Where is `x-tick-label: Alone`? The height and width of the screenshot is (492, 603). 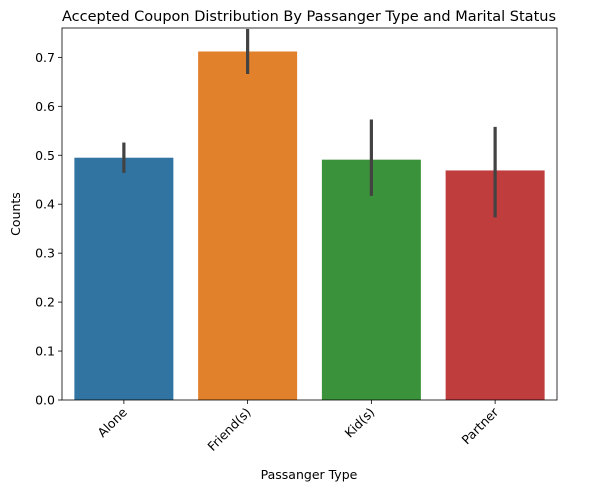
x-tick-label: Alone is located at coordinates (112, 422).